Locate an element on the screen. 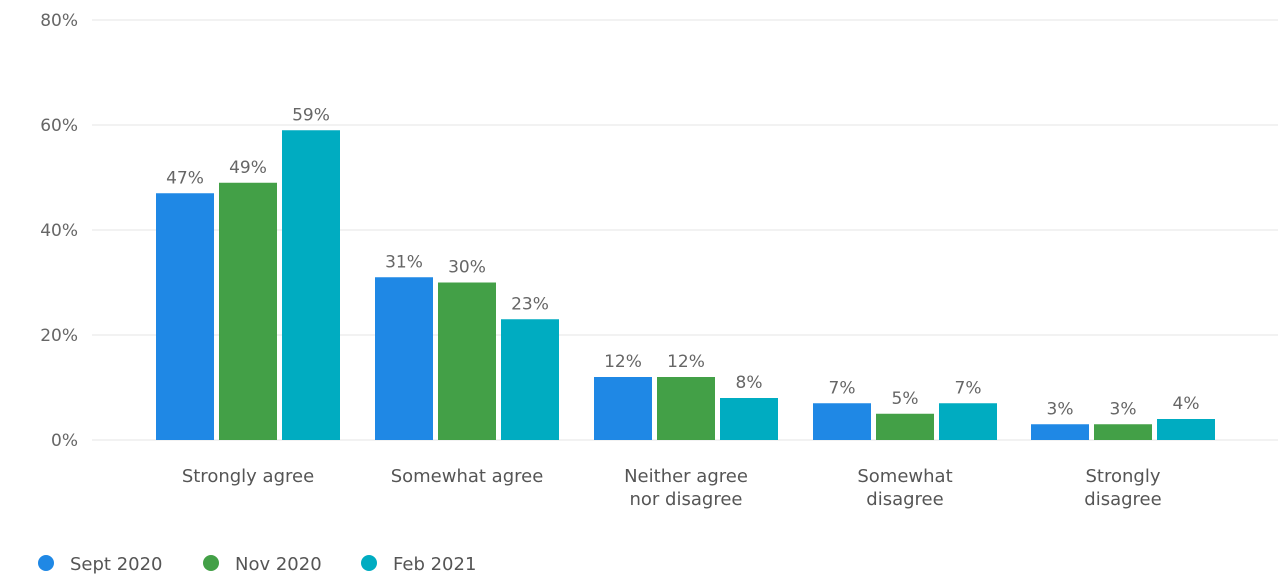  y-tick-label: 40% is located at coordinates (59, 231).